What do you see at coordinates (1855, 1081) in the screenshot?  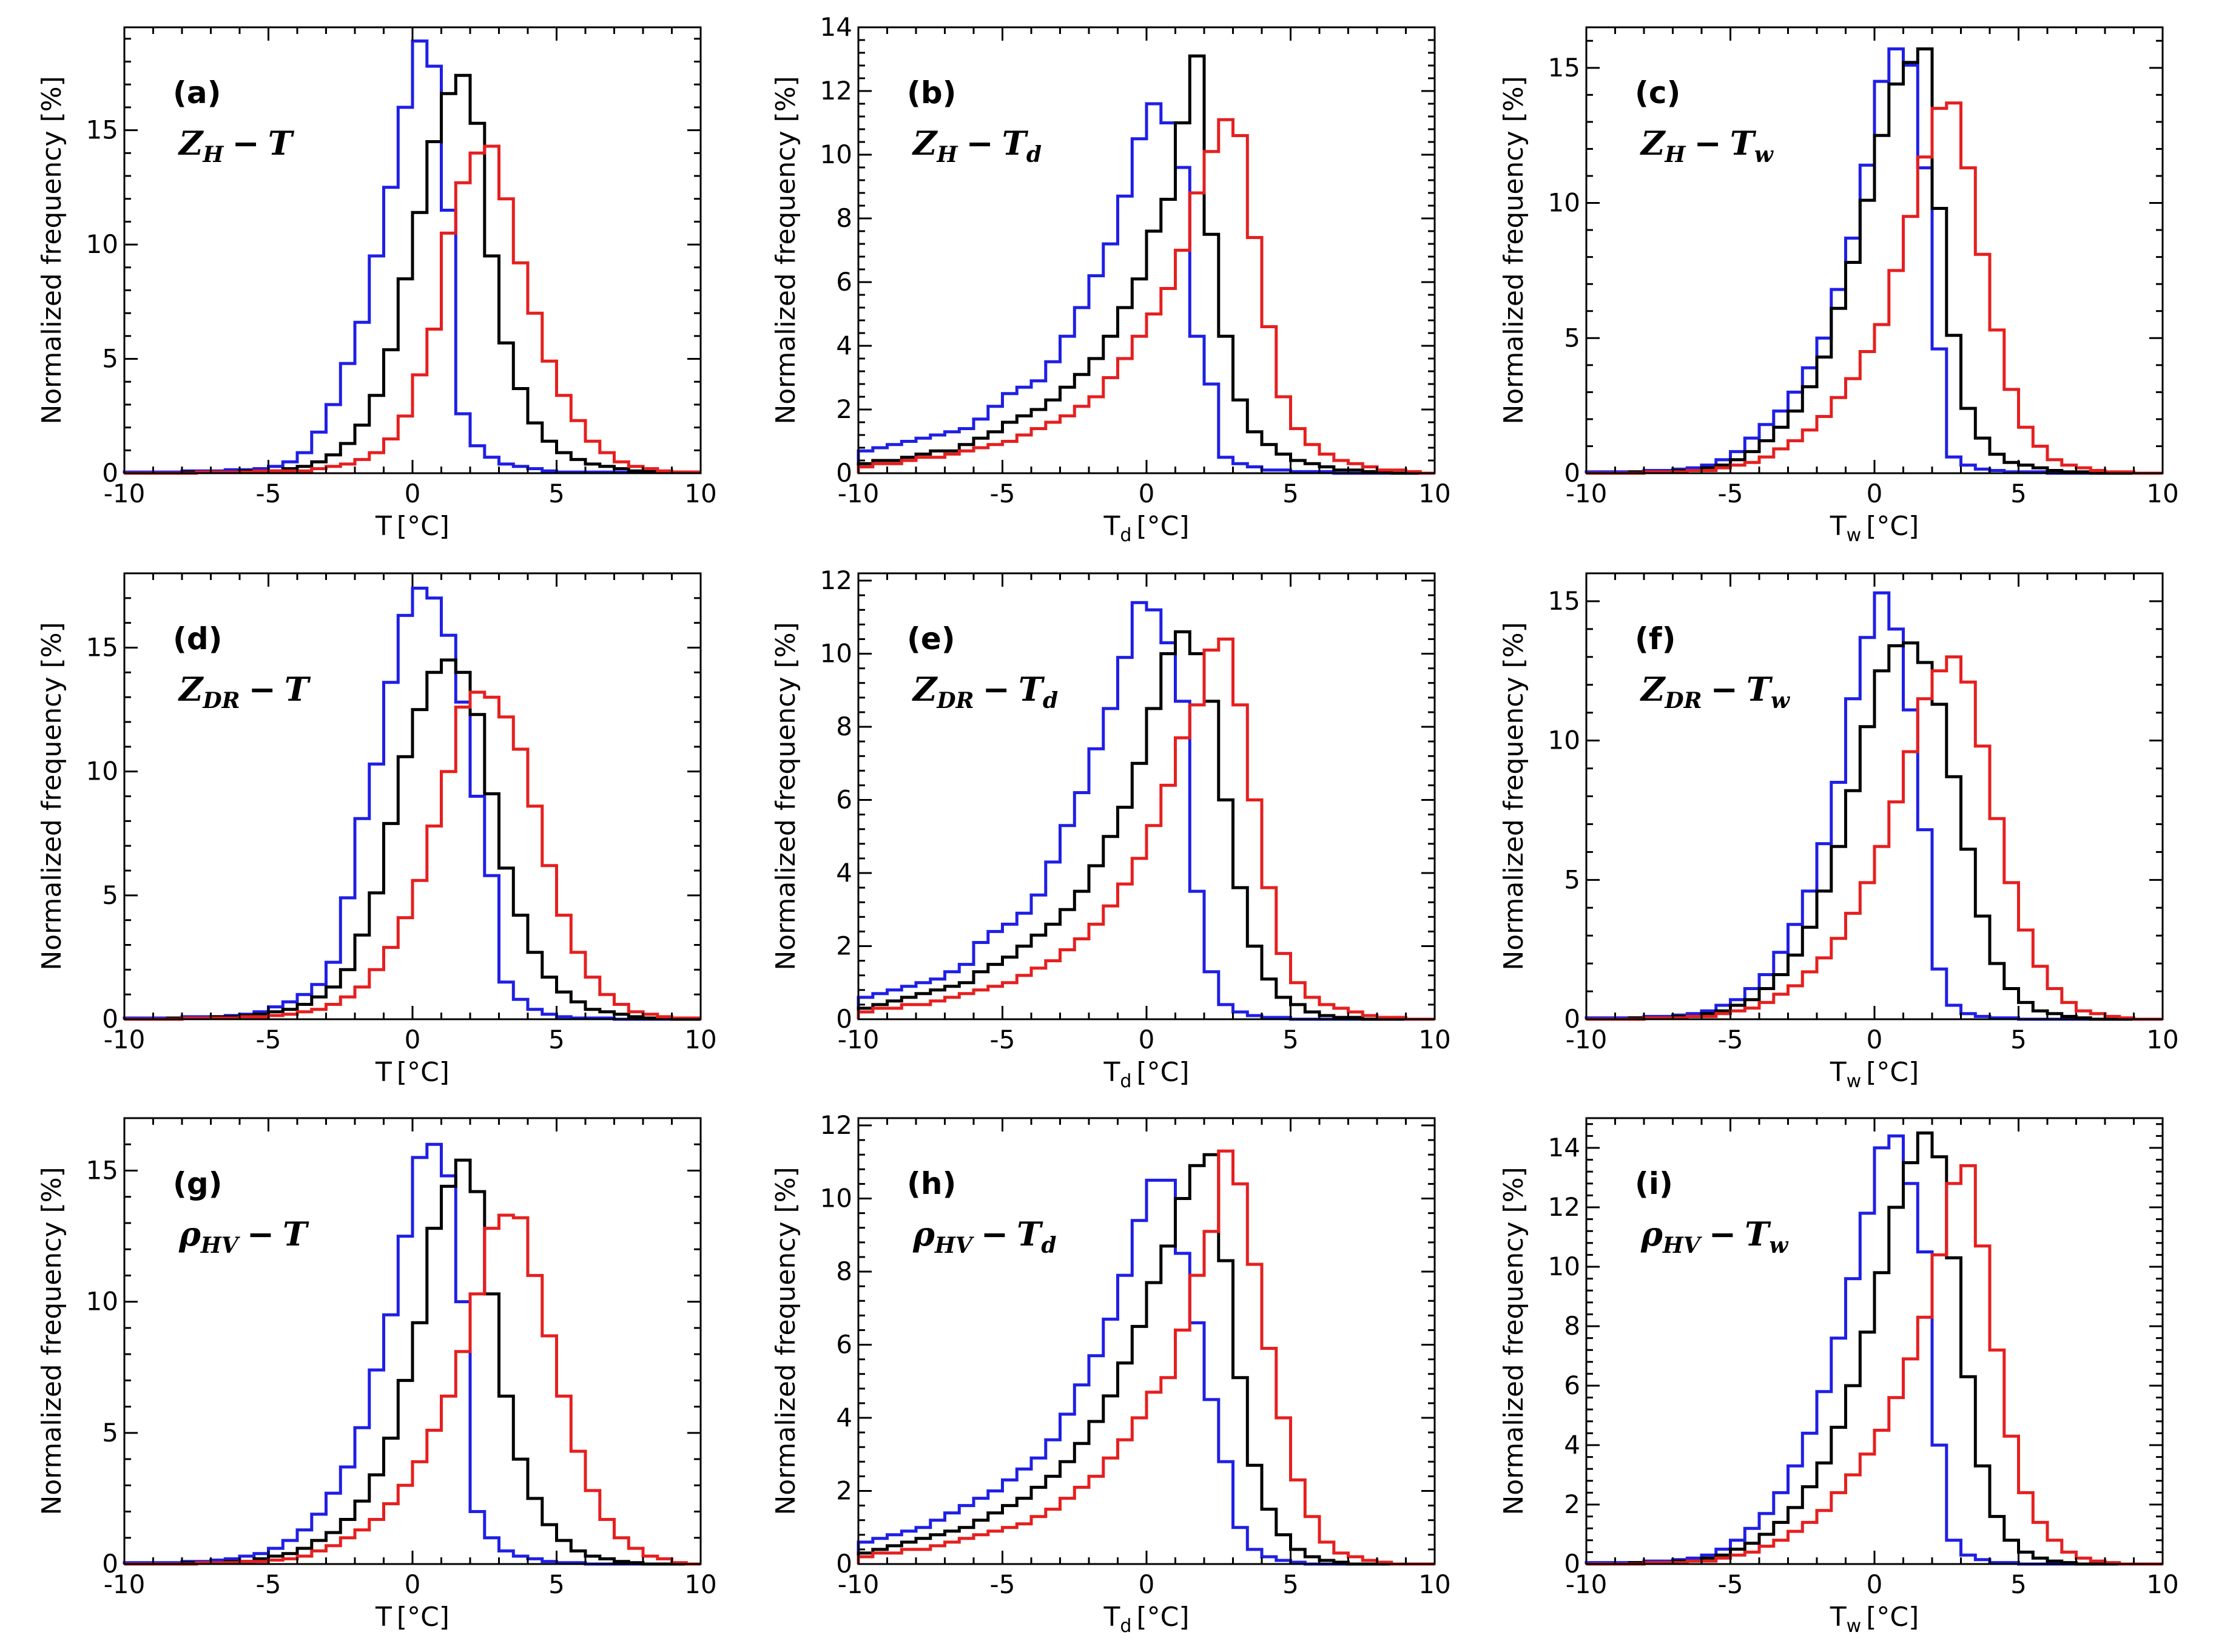 I see `x-axis-label-sub: w` at bounding box center [1855, 1081].